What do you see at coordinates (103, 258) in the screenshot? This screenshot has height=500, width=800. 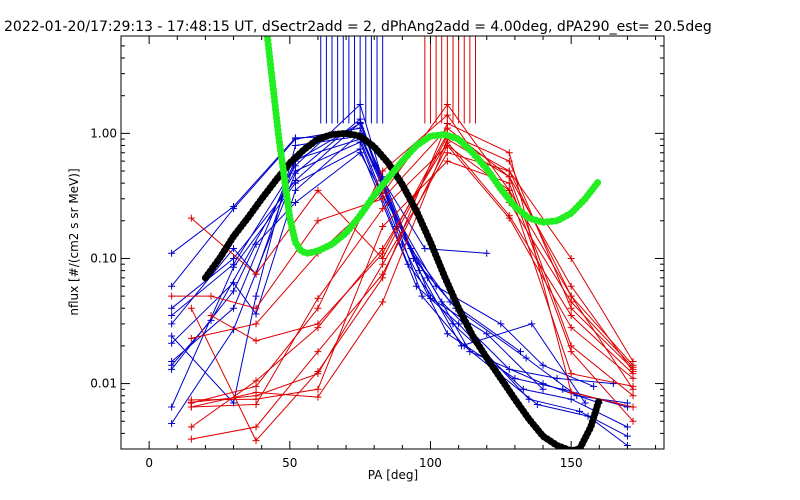 I see `y-tick-label-2: 0.10` at bounding box center [103, 258].